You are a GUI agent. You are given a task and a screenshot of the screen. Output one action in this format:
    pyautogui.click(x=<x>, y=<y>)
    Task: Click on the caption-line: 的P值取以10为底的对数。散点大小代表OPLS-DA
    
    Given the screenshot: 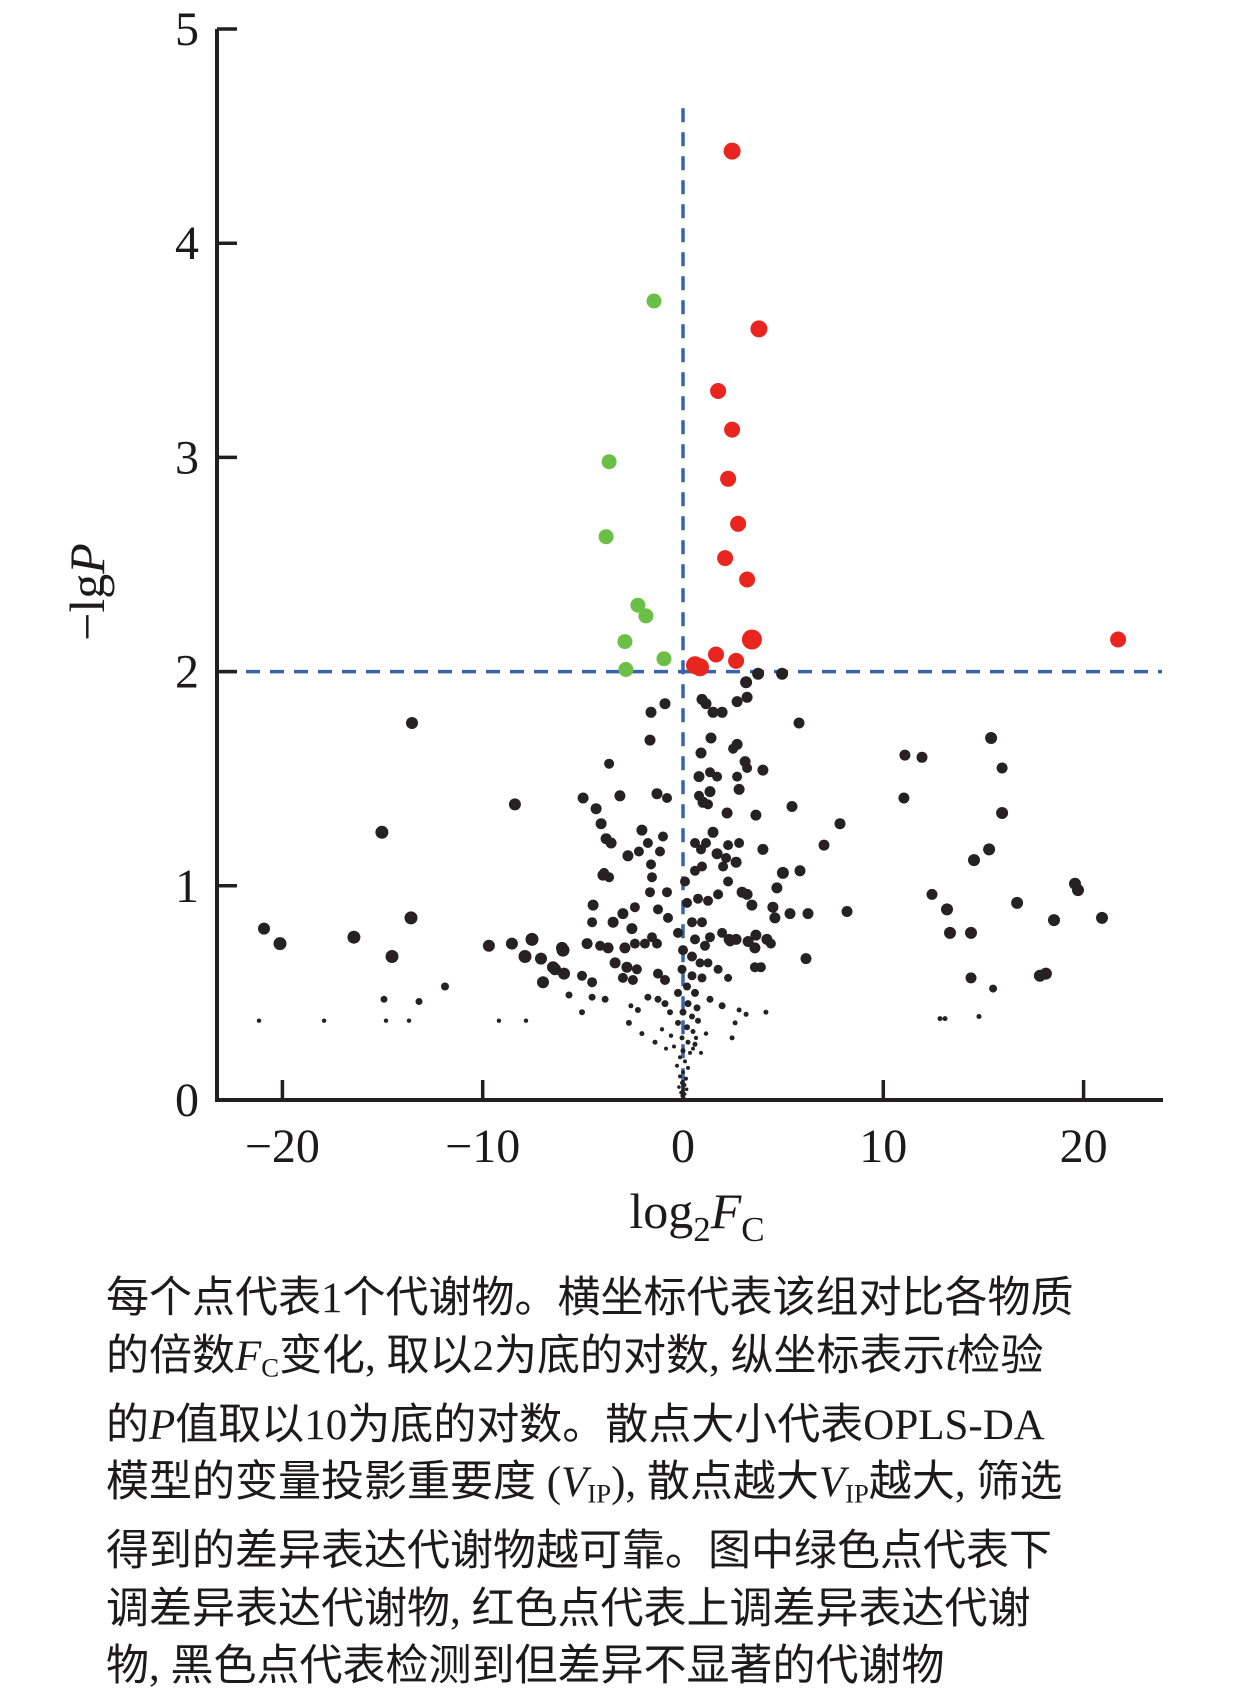 What is the action you would take?
    pyautogui.click(x=575, y=1425)
    